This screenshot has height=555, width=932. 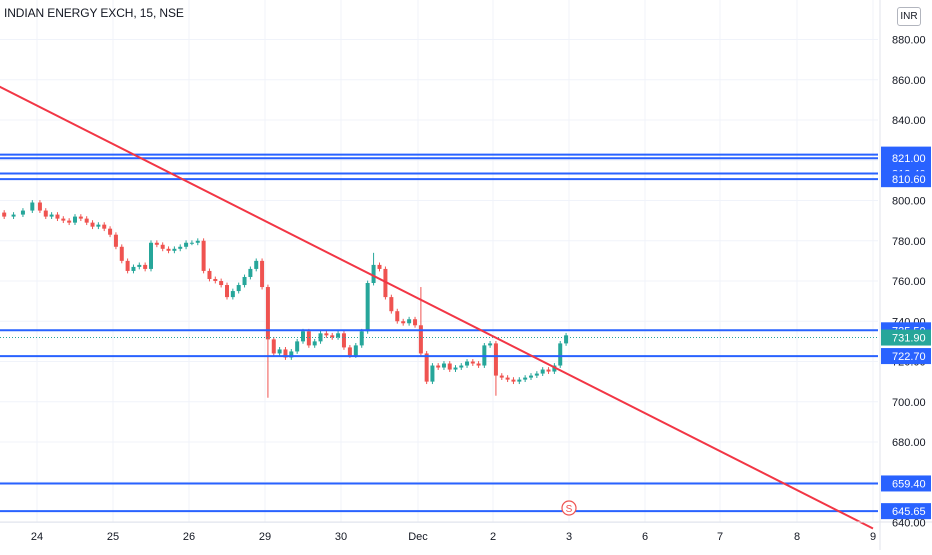 What do you see at coordinates (909, 339) in the screenshot?
I see `last-price-label: 731.90` at bounding box center [909, 339].